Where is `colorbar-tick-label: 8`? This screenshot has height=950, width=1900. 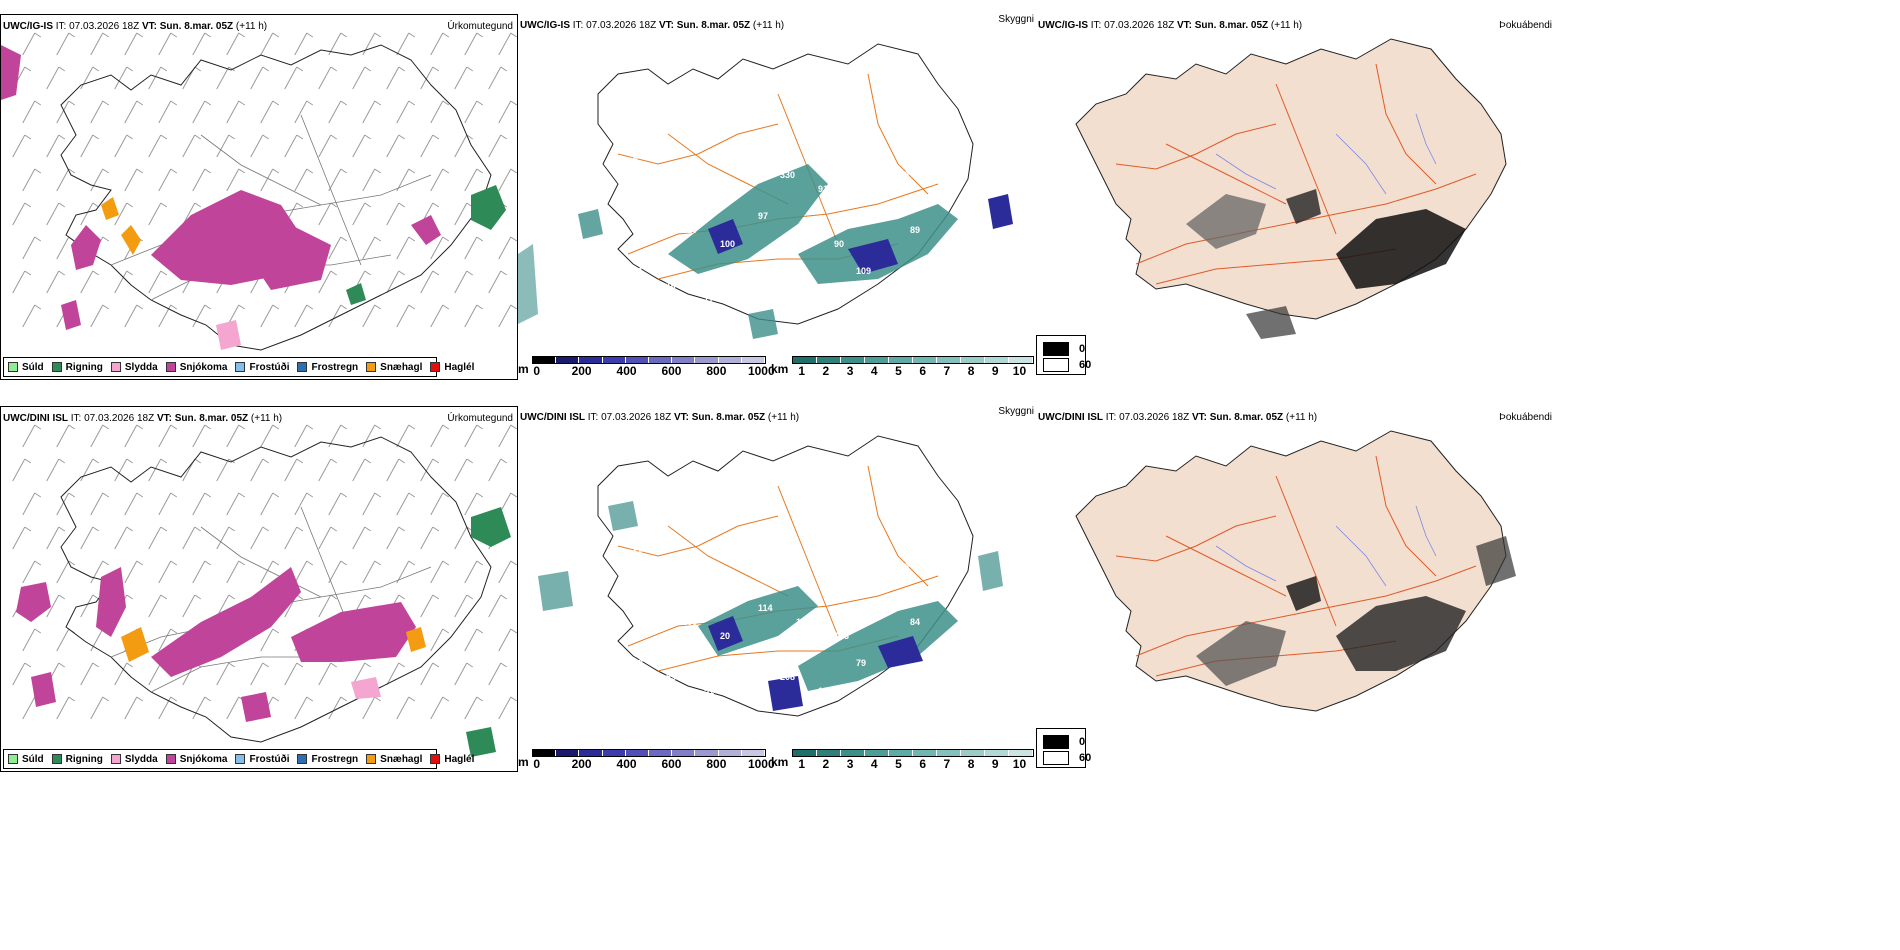 colorbar-tick-label: 8 is located at coordinates (971, 764).